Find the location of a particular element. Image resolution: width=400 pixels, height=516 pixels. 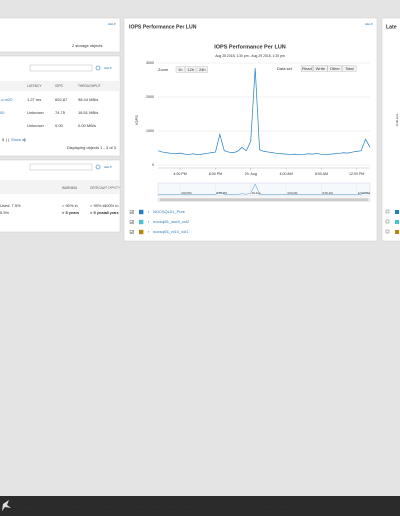

col-header: LATENCY is located at coordinates (34, 86).